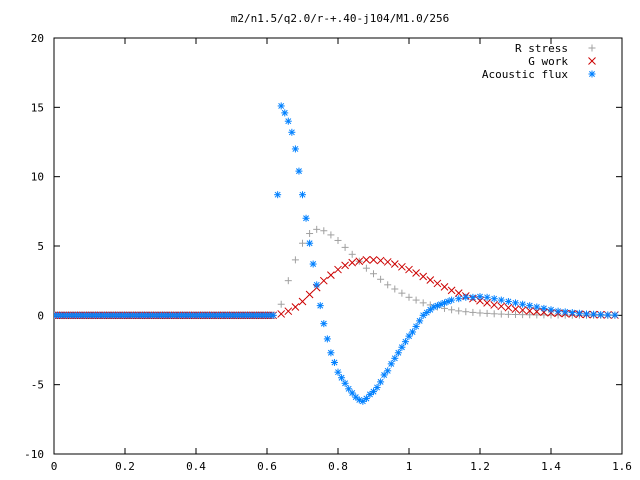  What do you see at coordinates (551, 466) in the screenshot?
I see `x-tick-label: 1.4` at bounding box center [551, 466].